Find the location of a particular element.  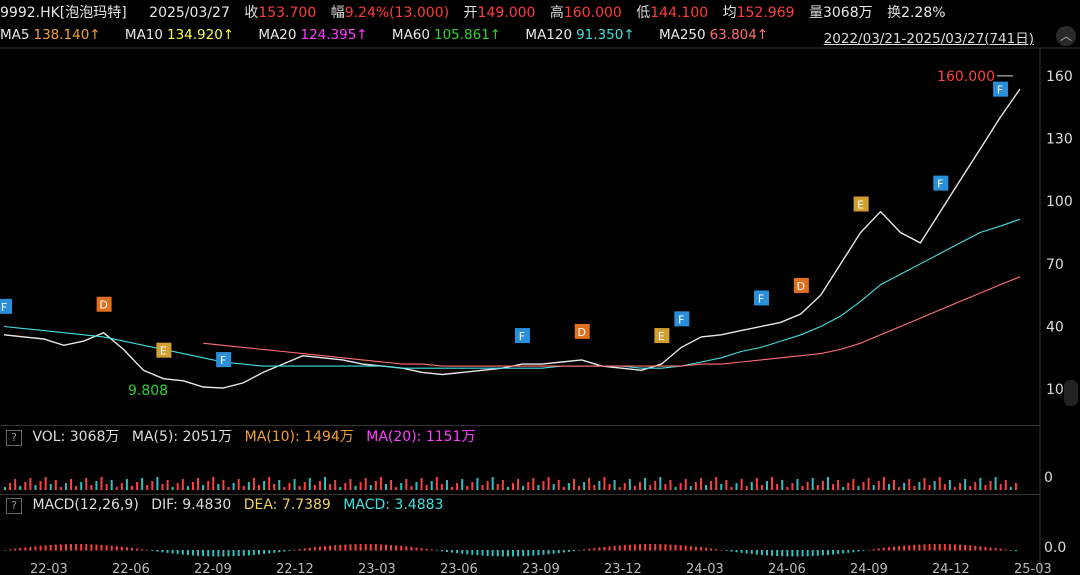

x-tick-label: 24-09 is located at coordinates (869, 568).